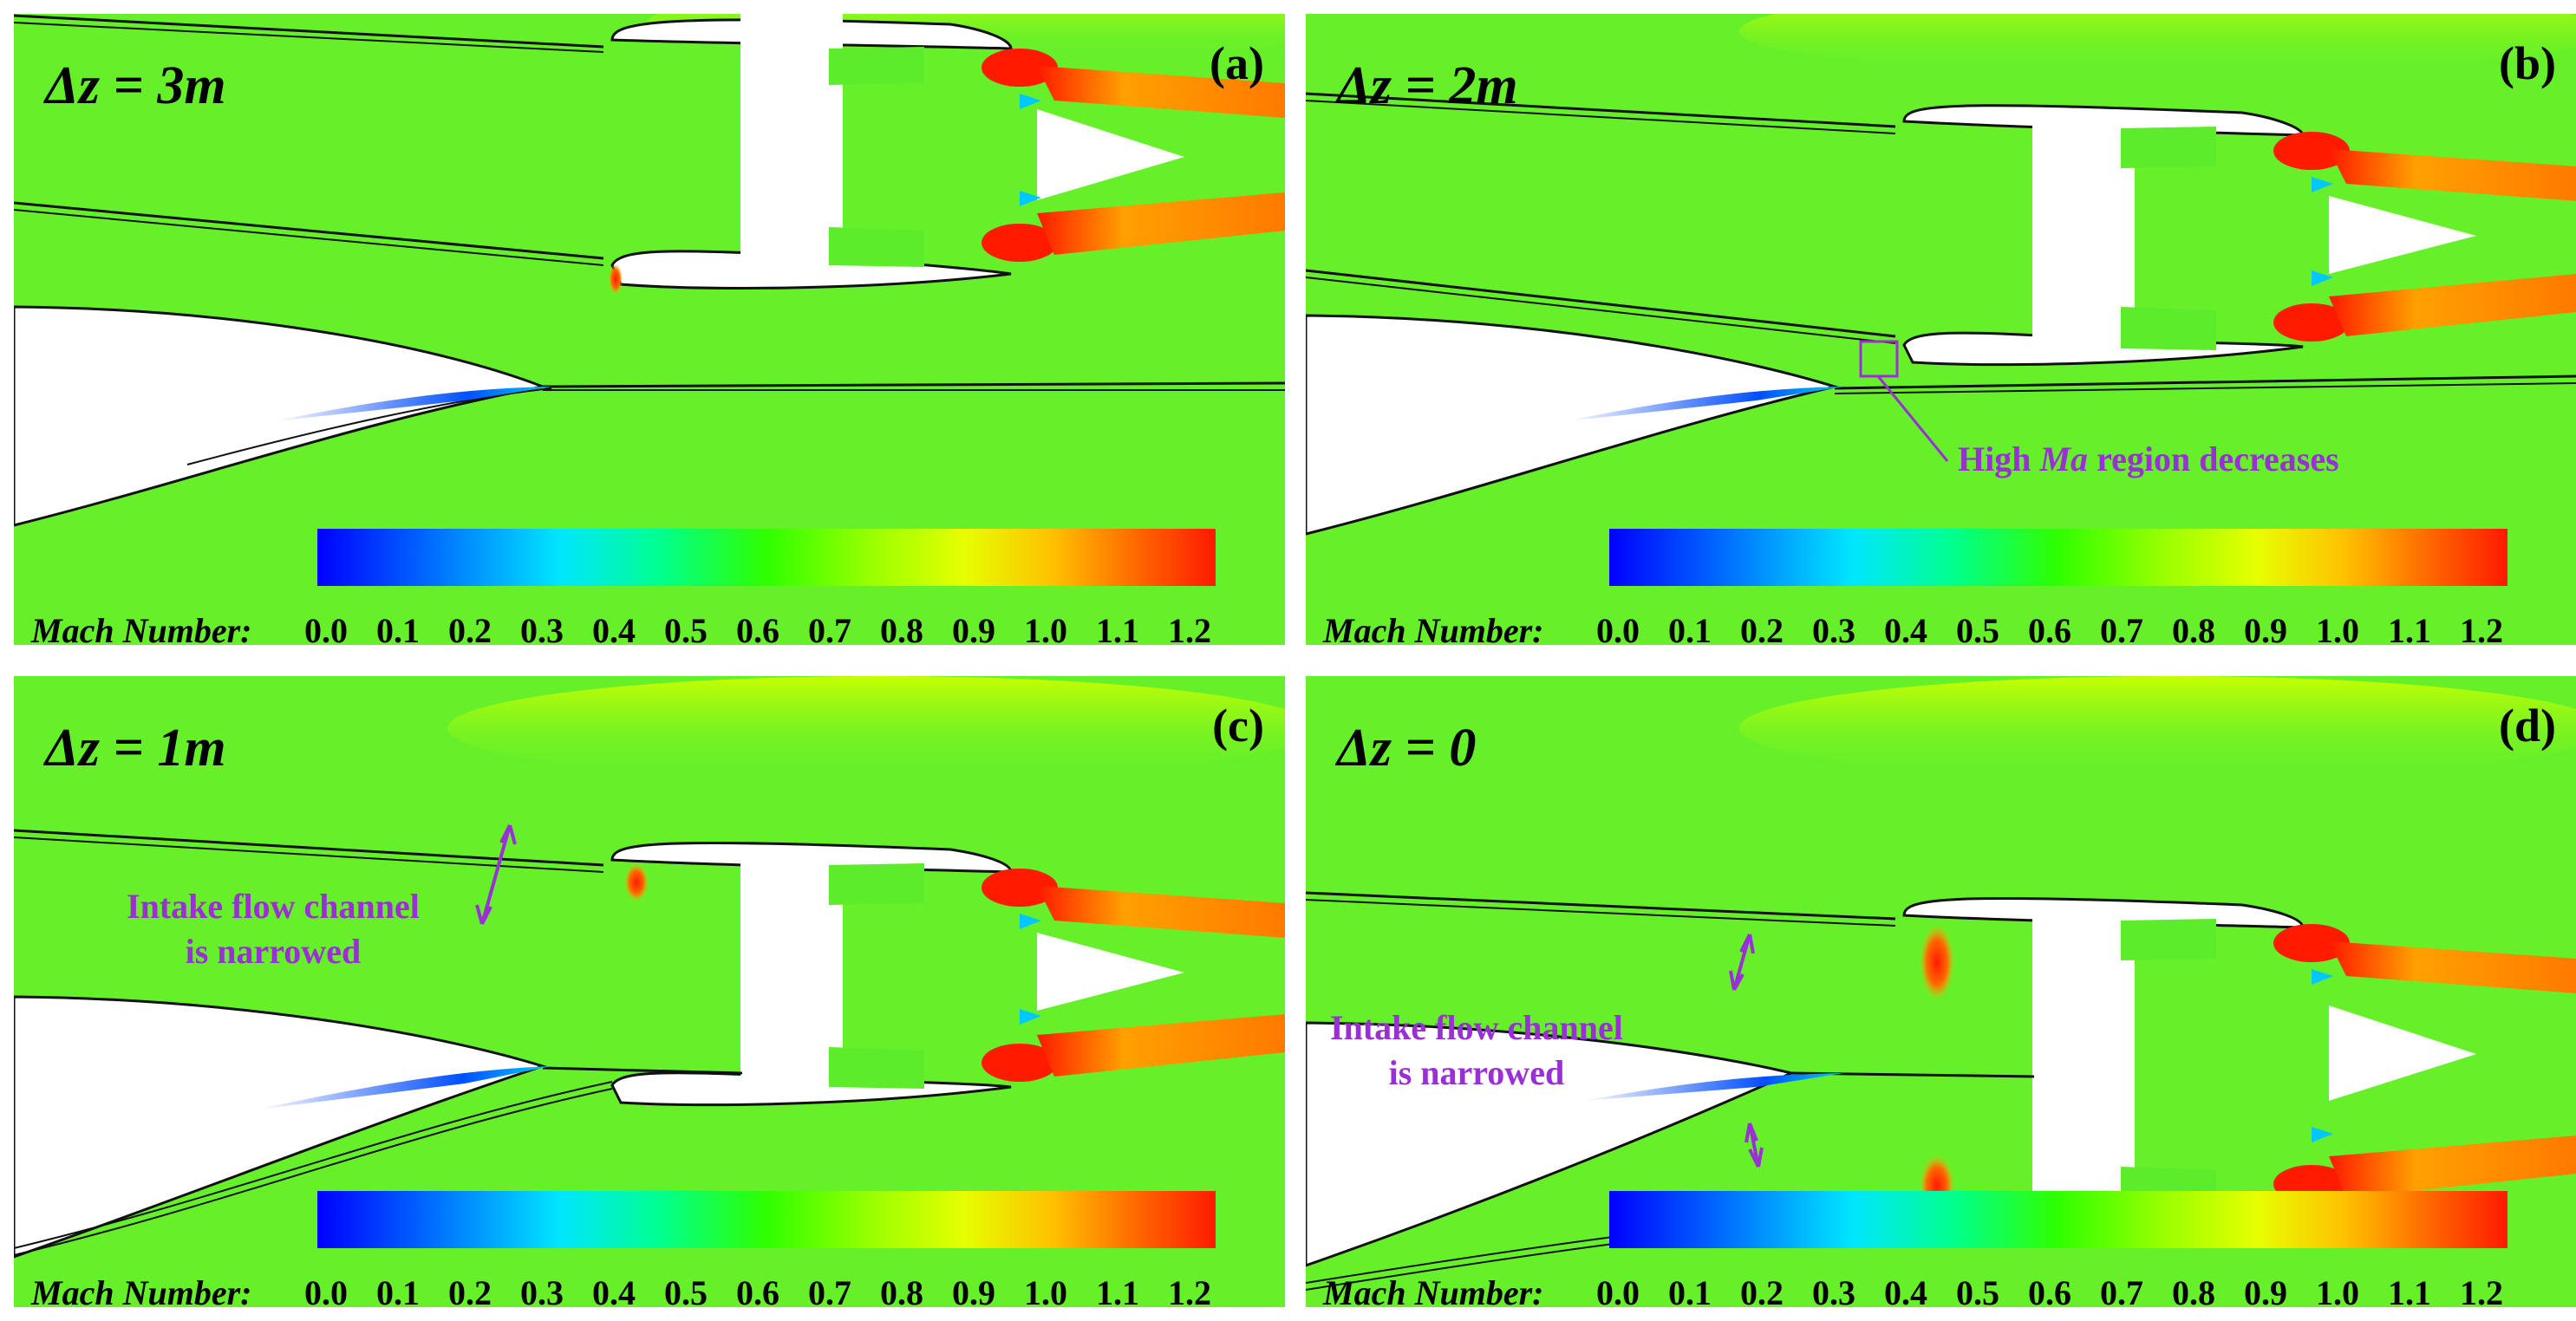 This screenshot has height=1321, width=2576. I want to click on annotation-prefix: High, so click(1999, 458).